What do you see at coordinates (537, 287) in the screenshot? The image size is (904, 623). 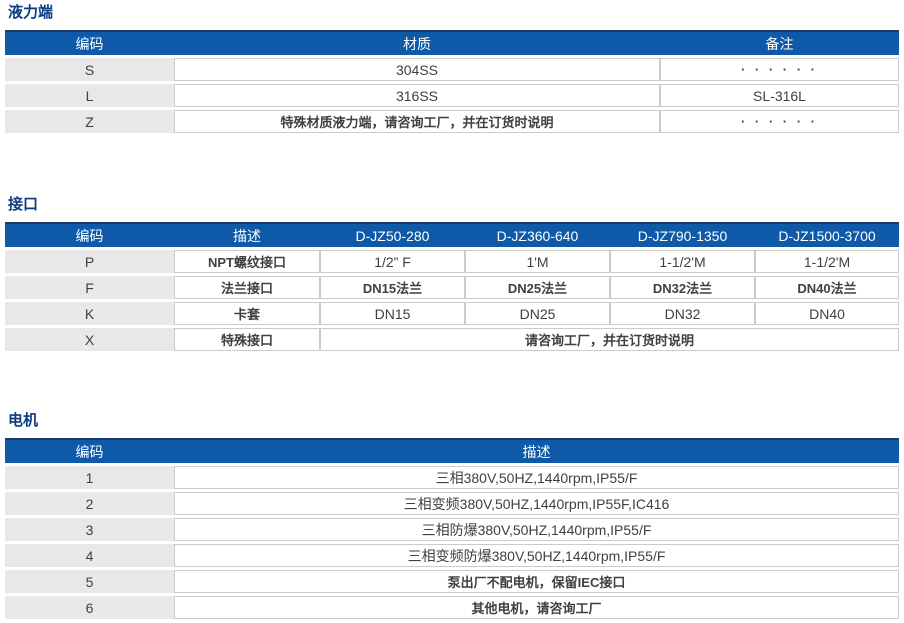 I see `value-cell: DN25法兰` at bounding box center [537, 287].